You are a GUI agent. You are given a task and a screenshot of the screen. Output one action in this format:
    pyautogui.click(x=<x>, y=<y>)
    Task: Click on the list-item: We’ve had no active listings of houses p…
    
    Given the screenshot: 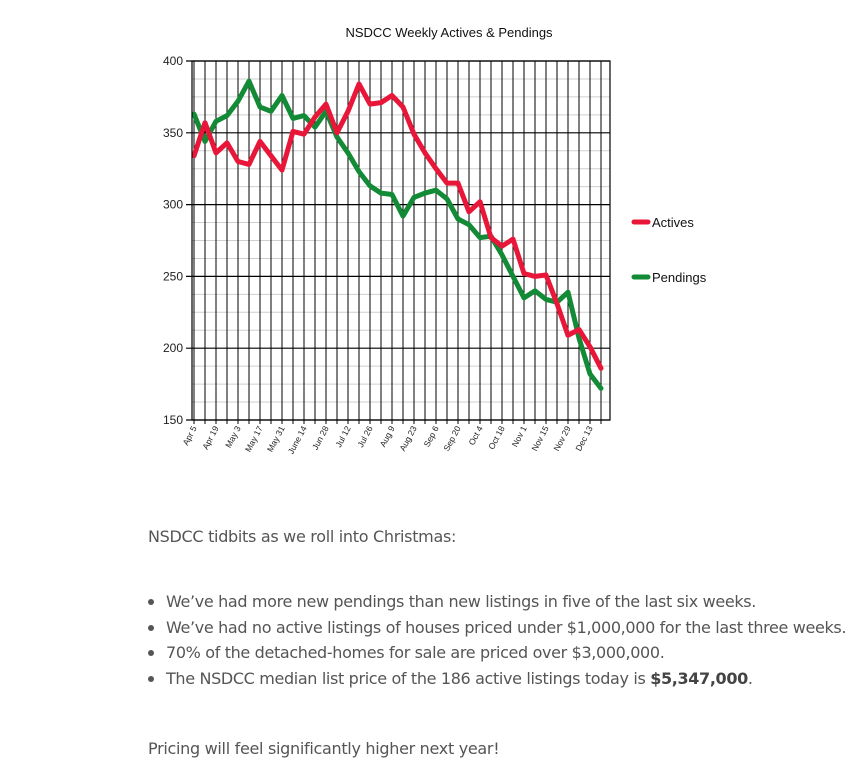 What is the action you would take?
    pyautogui.click(x=497, y=630)
    